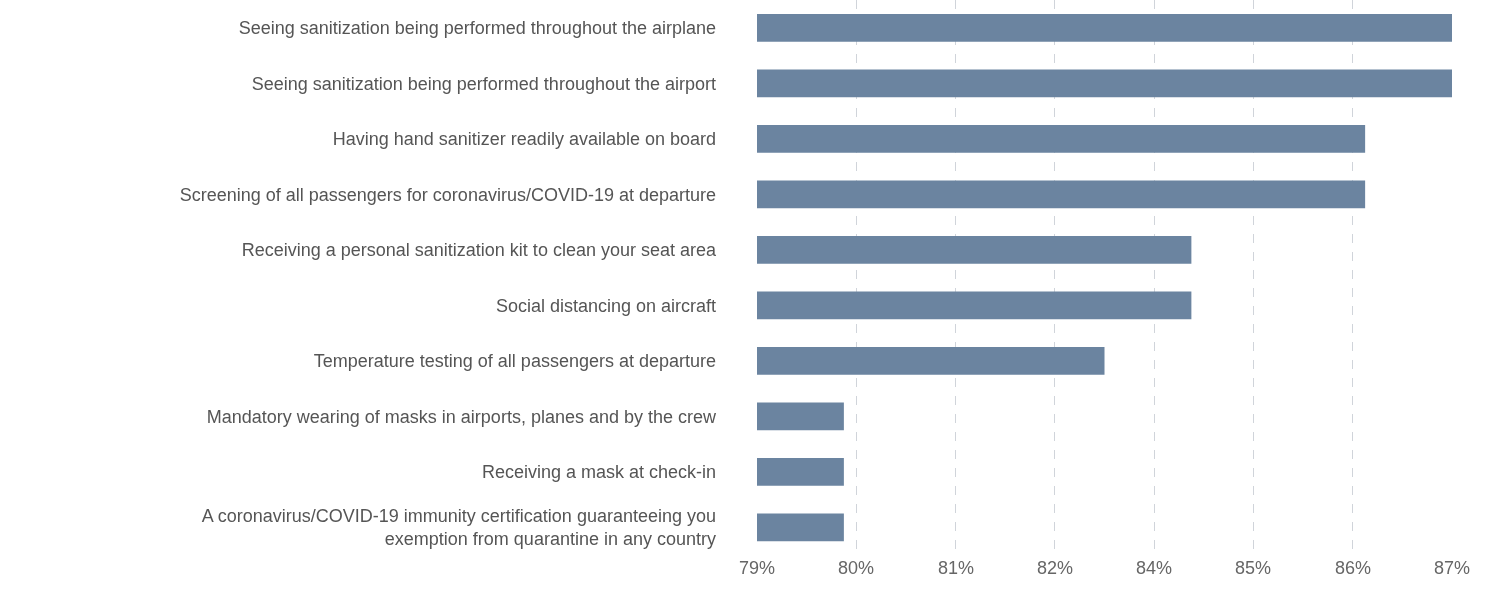 This screenshot has height=607, width=1489. I want to click on y-tick-label: Having hand sanitizer readily available on board, so click(524, 139).